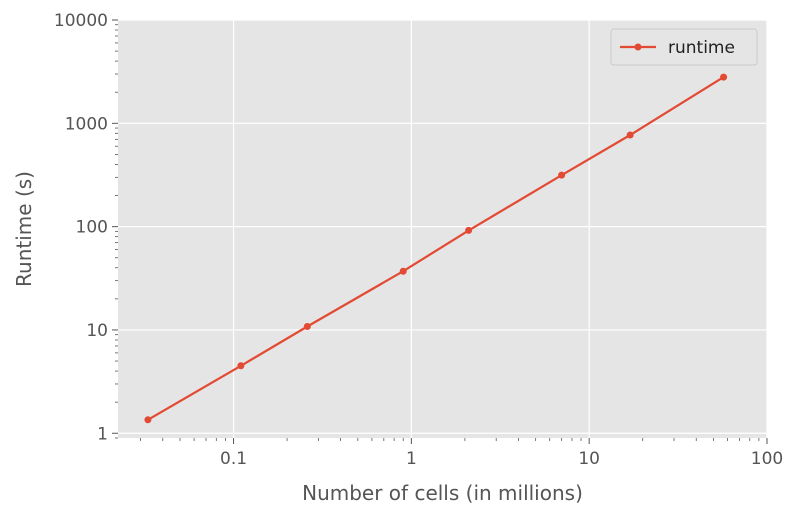 The width and height of the screenshot is (799, 519). Describe the element at coordinates (411, 459) in the screenshot. I see `x-tick-label: 1` at that location.